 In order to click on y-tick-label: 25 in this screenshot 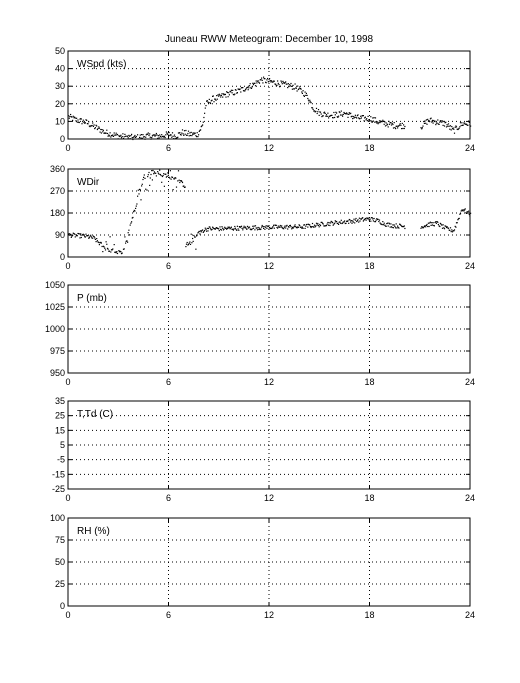, I will do `click(60, 416)`.